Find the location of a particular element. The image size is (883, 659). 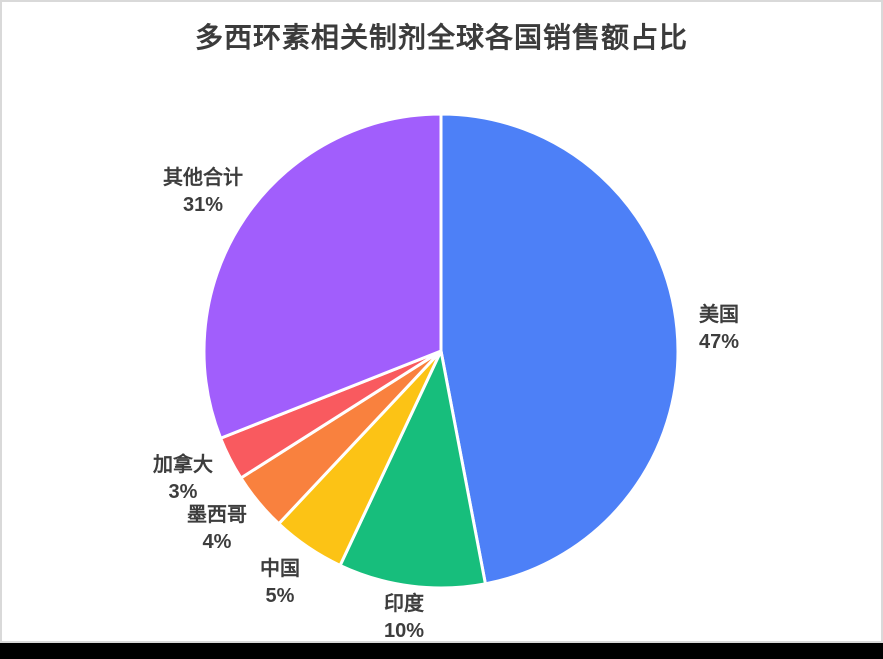

slice-label-usa: 美国 47% is located at coordinates (719, 329).